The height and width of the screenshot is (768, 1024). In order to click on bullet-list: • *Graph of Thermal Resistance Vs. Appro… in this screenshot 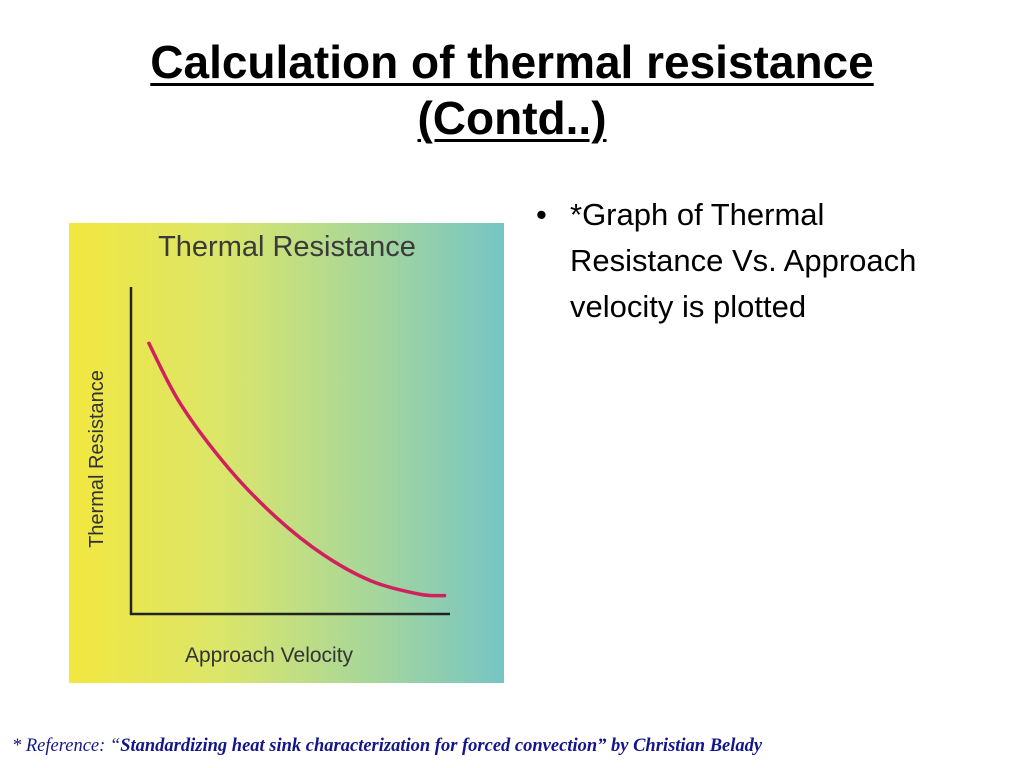, I will do `click(750, 261)`.